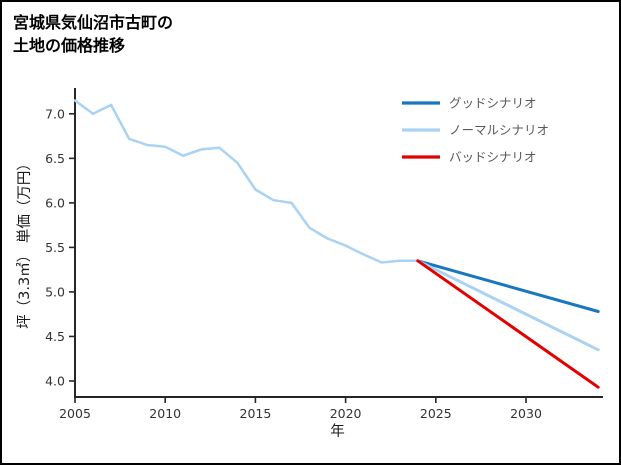 The image size is (621, 465). What do you see at coordinates (93, 22) in the screenshot?
I see `chart-title-line1: 宮城県気仙沼市古町の` at bounding box center [93, 22].